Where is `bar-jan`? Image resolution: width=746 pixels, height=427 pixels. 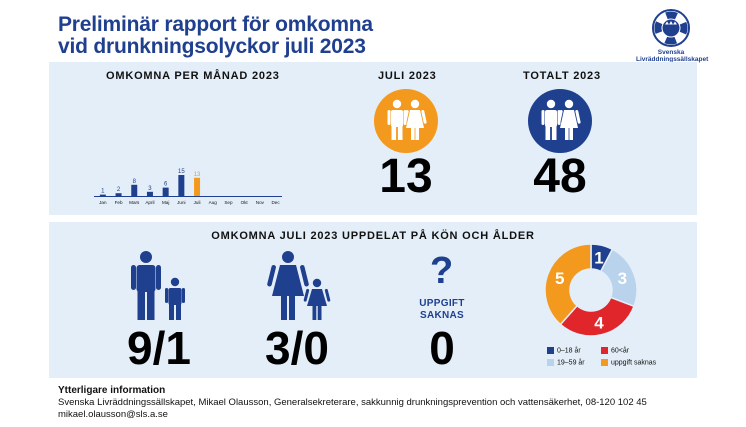 bar-jan is located at coordinates (102, 195).